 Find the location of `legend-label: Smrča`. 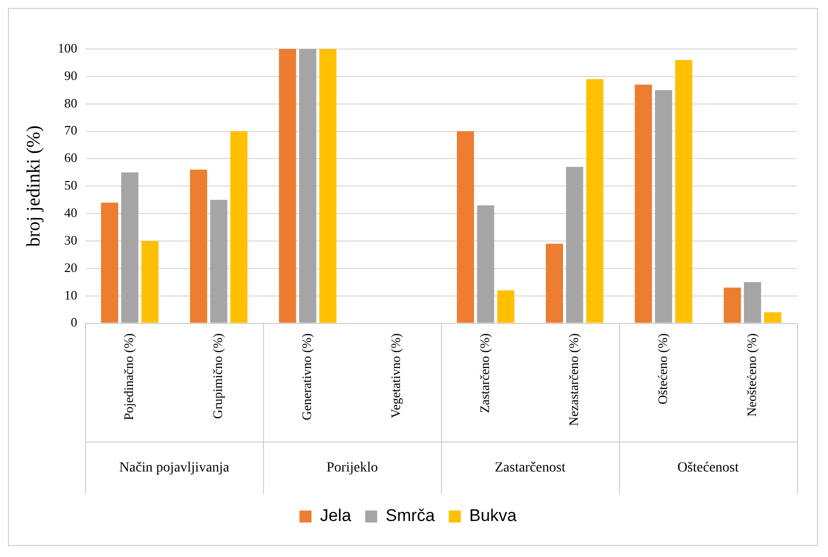

legend-label: Smrča is located at coordinates (411, 516).